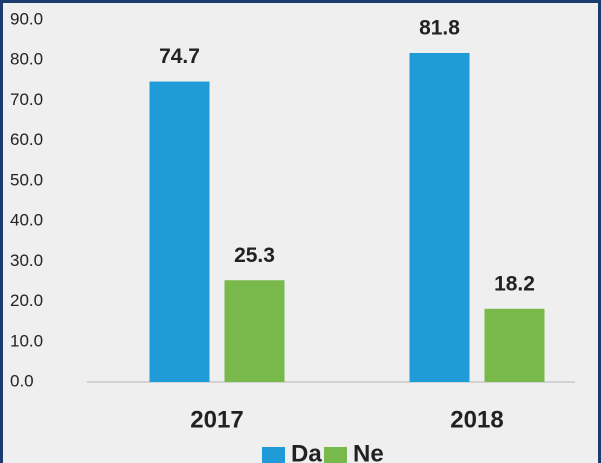  I want to click on y-tick-label: 10.0, so click(26, 340).